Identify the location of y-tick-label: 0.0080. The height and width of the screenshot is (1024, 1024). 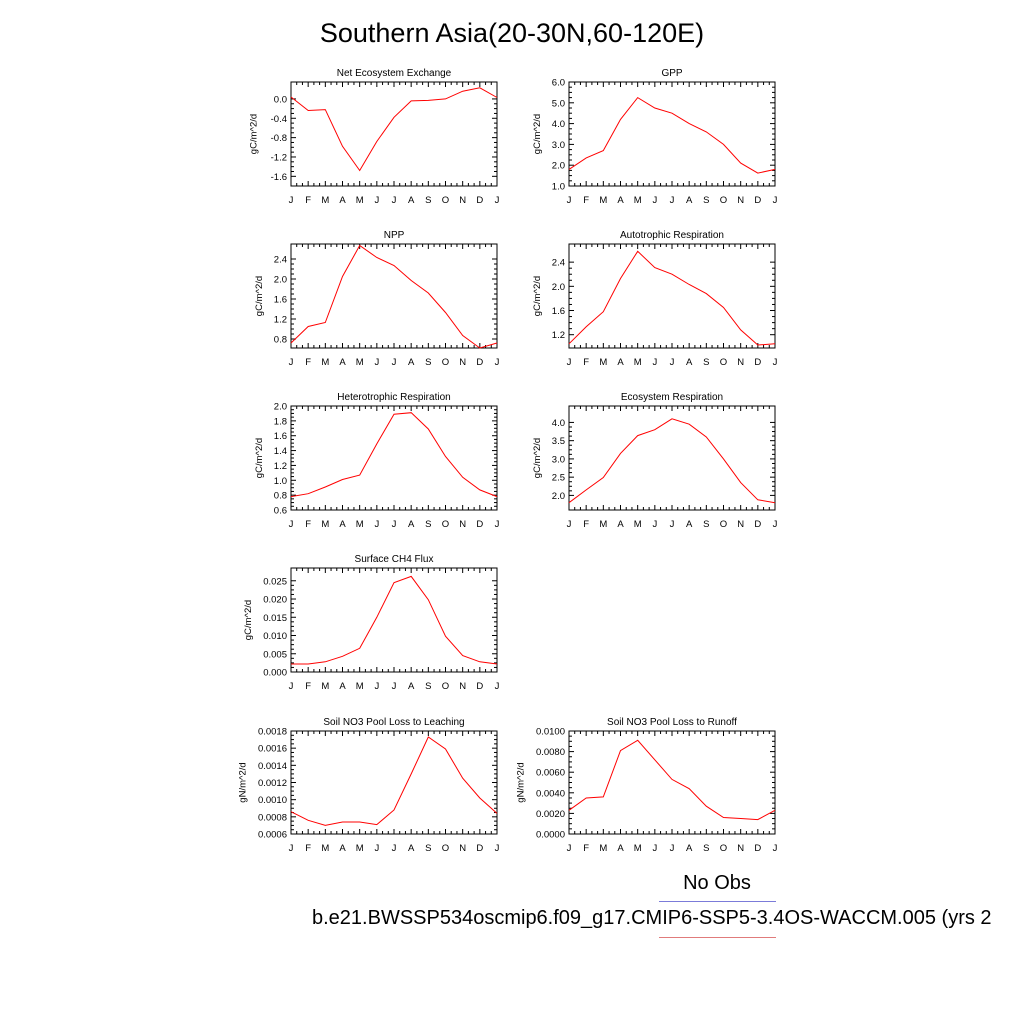
(550, 752).